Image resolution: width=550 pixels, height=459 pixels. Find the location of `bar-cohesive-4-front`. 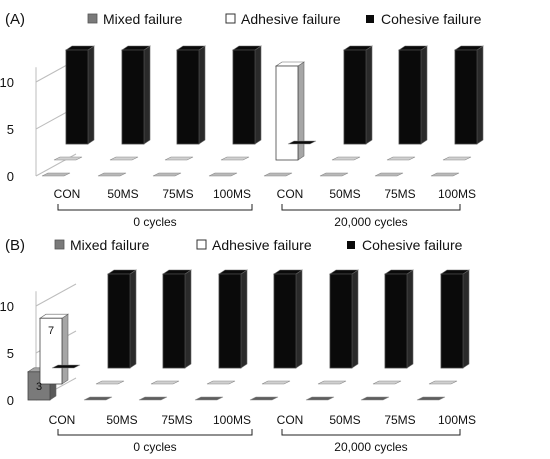

bar-cohesive-4-front is located at coordinates (285, 321).